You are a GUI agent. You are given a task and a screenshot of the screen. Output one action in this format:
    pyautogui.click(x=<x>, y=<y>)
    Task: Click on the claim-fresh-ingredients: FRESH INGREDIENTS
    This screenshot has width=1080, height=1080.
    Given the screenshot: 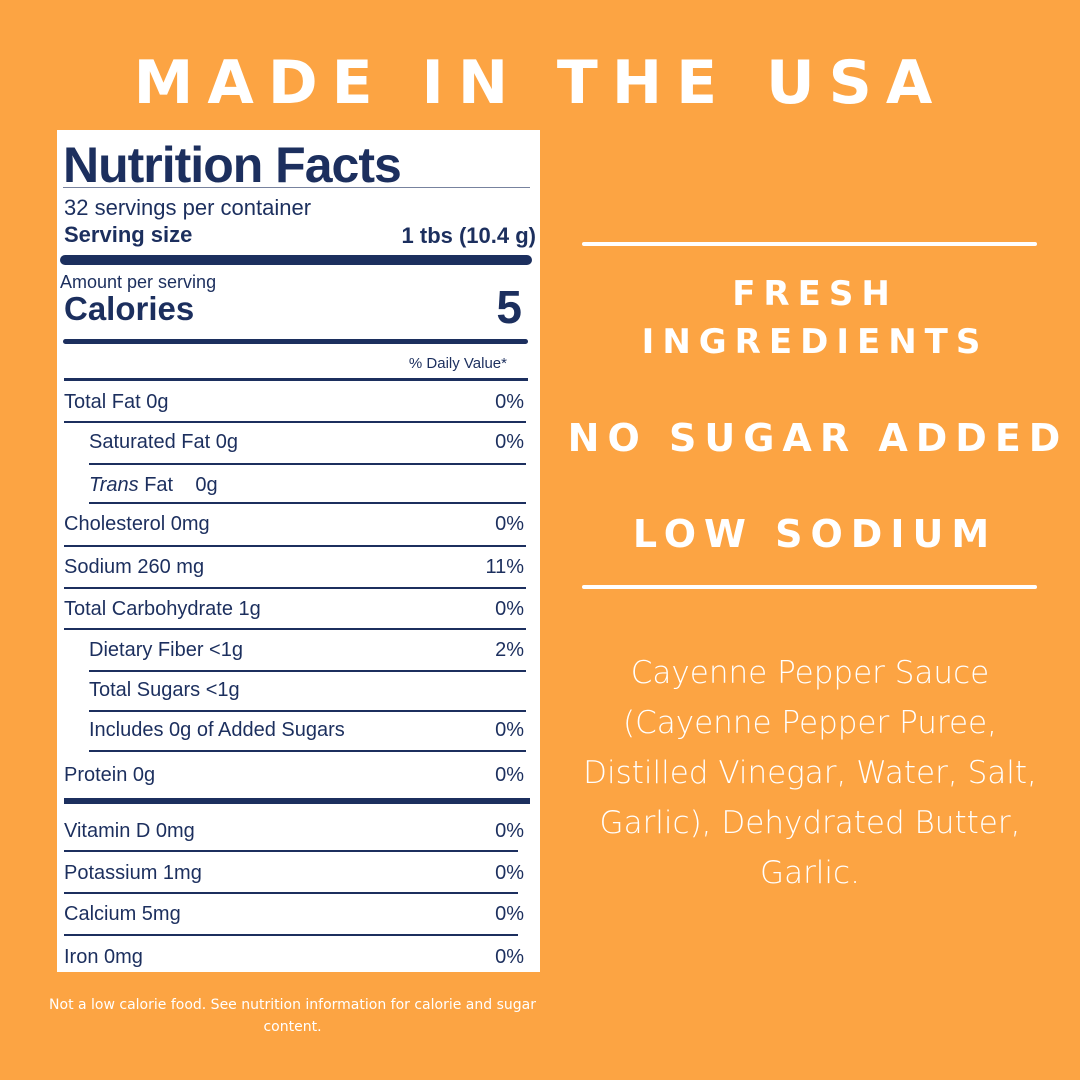 What is the action you would take?
    pyautogui.click(x=815, y=318)
    